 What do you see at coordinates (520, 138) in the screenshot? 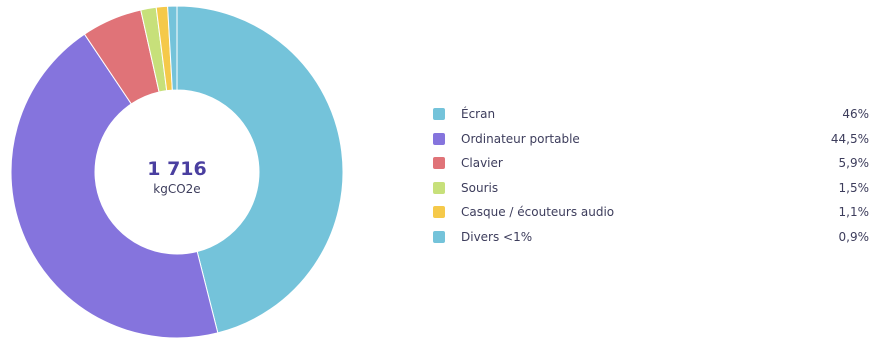
I see `legend-label: Ordinateur portable` at bounding box center [520, 138].